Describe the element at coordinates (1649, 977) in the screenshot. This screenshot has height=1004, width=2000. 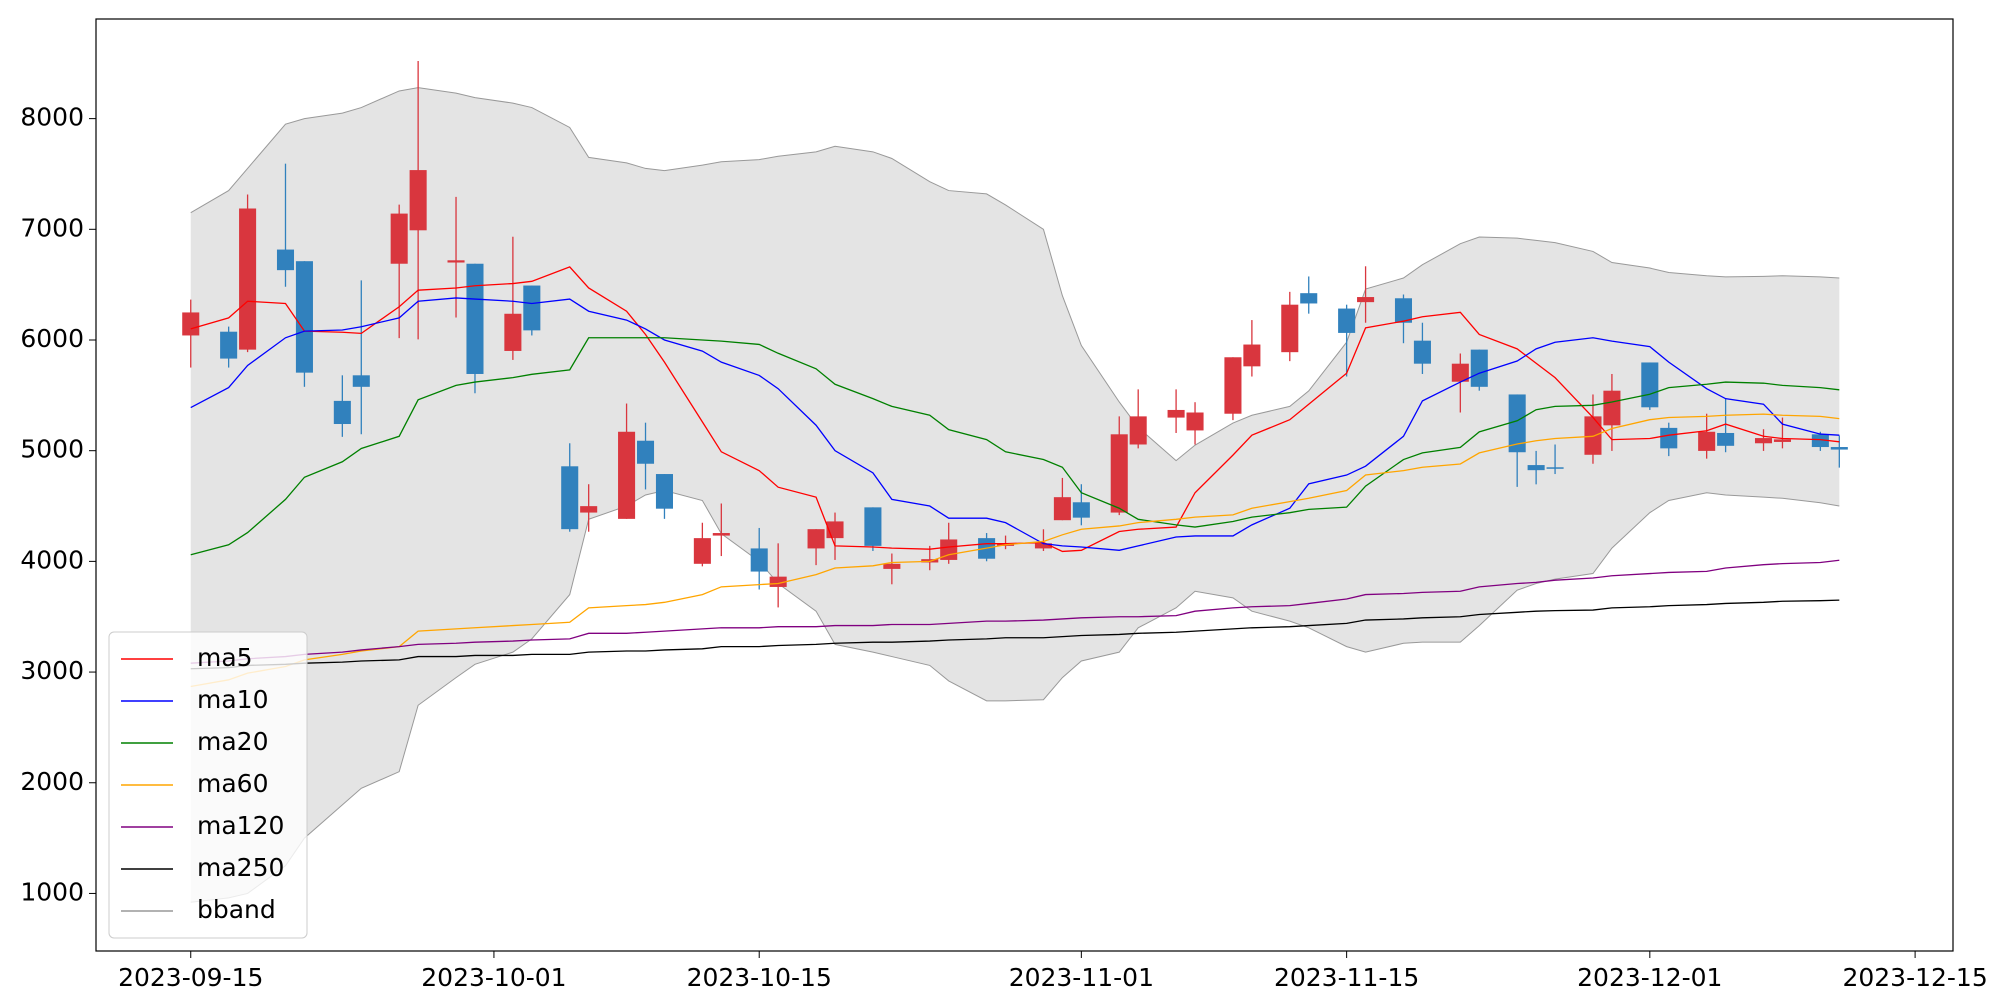
I see `x-tick-label: 2023-12-01` at that location.